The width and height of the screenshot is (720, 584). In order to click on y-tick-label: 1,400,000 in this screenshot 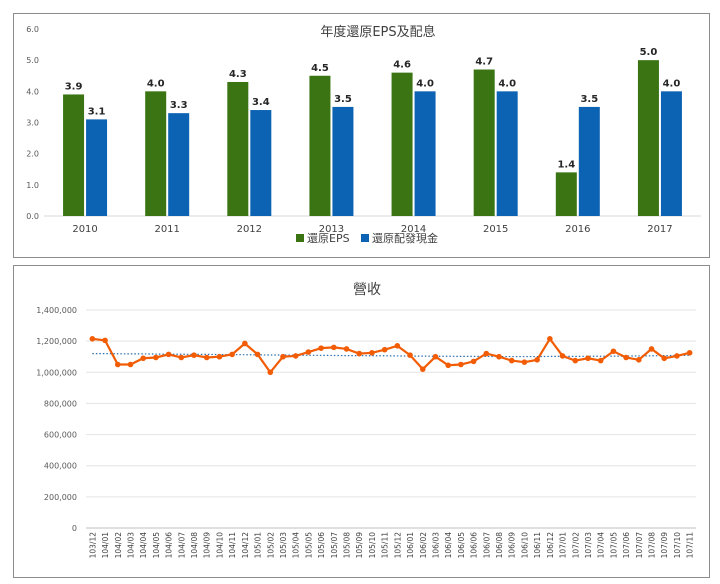, I will do `click(56, 310)`.